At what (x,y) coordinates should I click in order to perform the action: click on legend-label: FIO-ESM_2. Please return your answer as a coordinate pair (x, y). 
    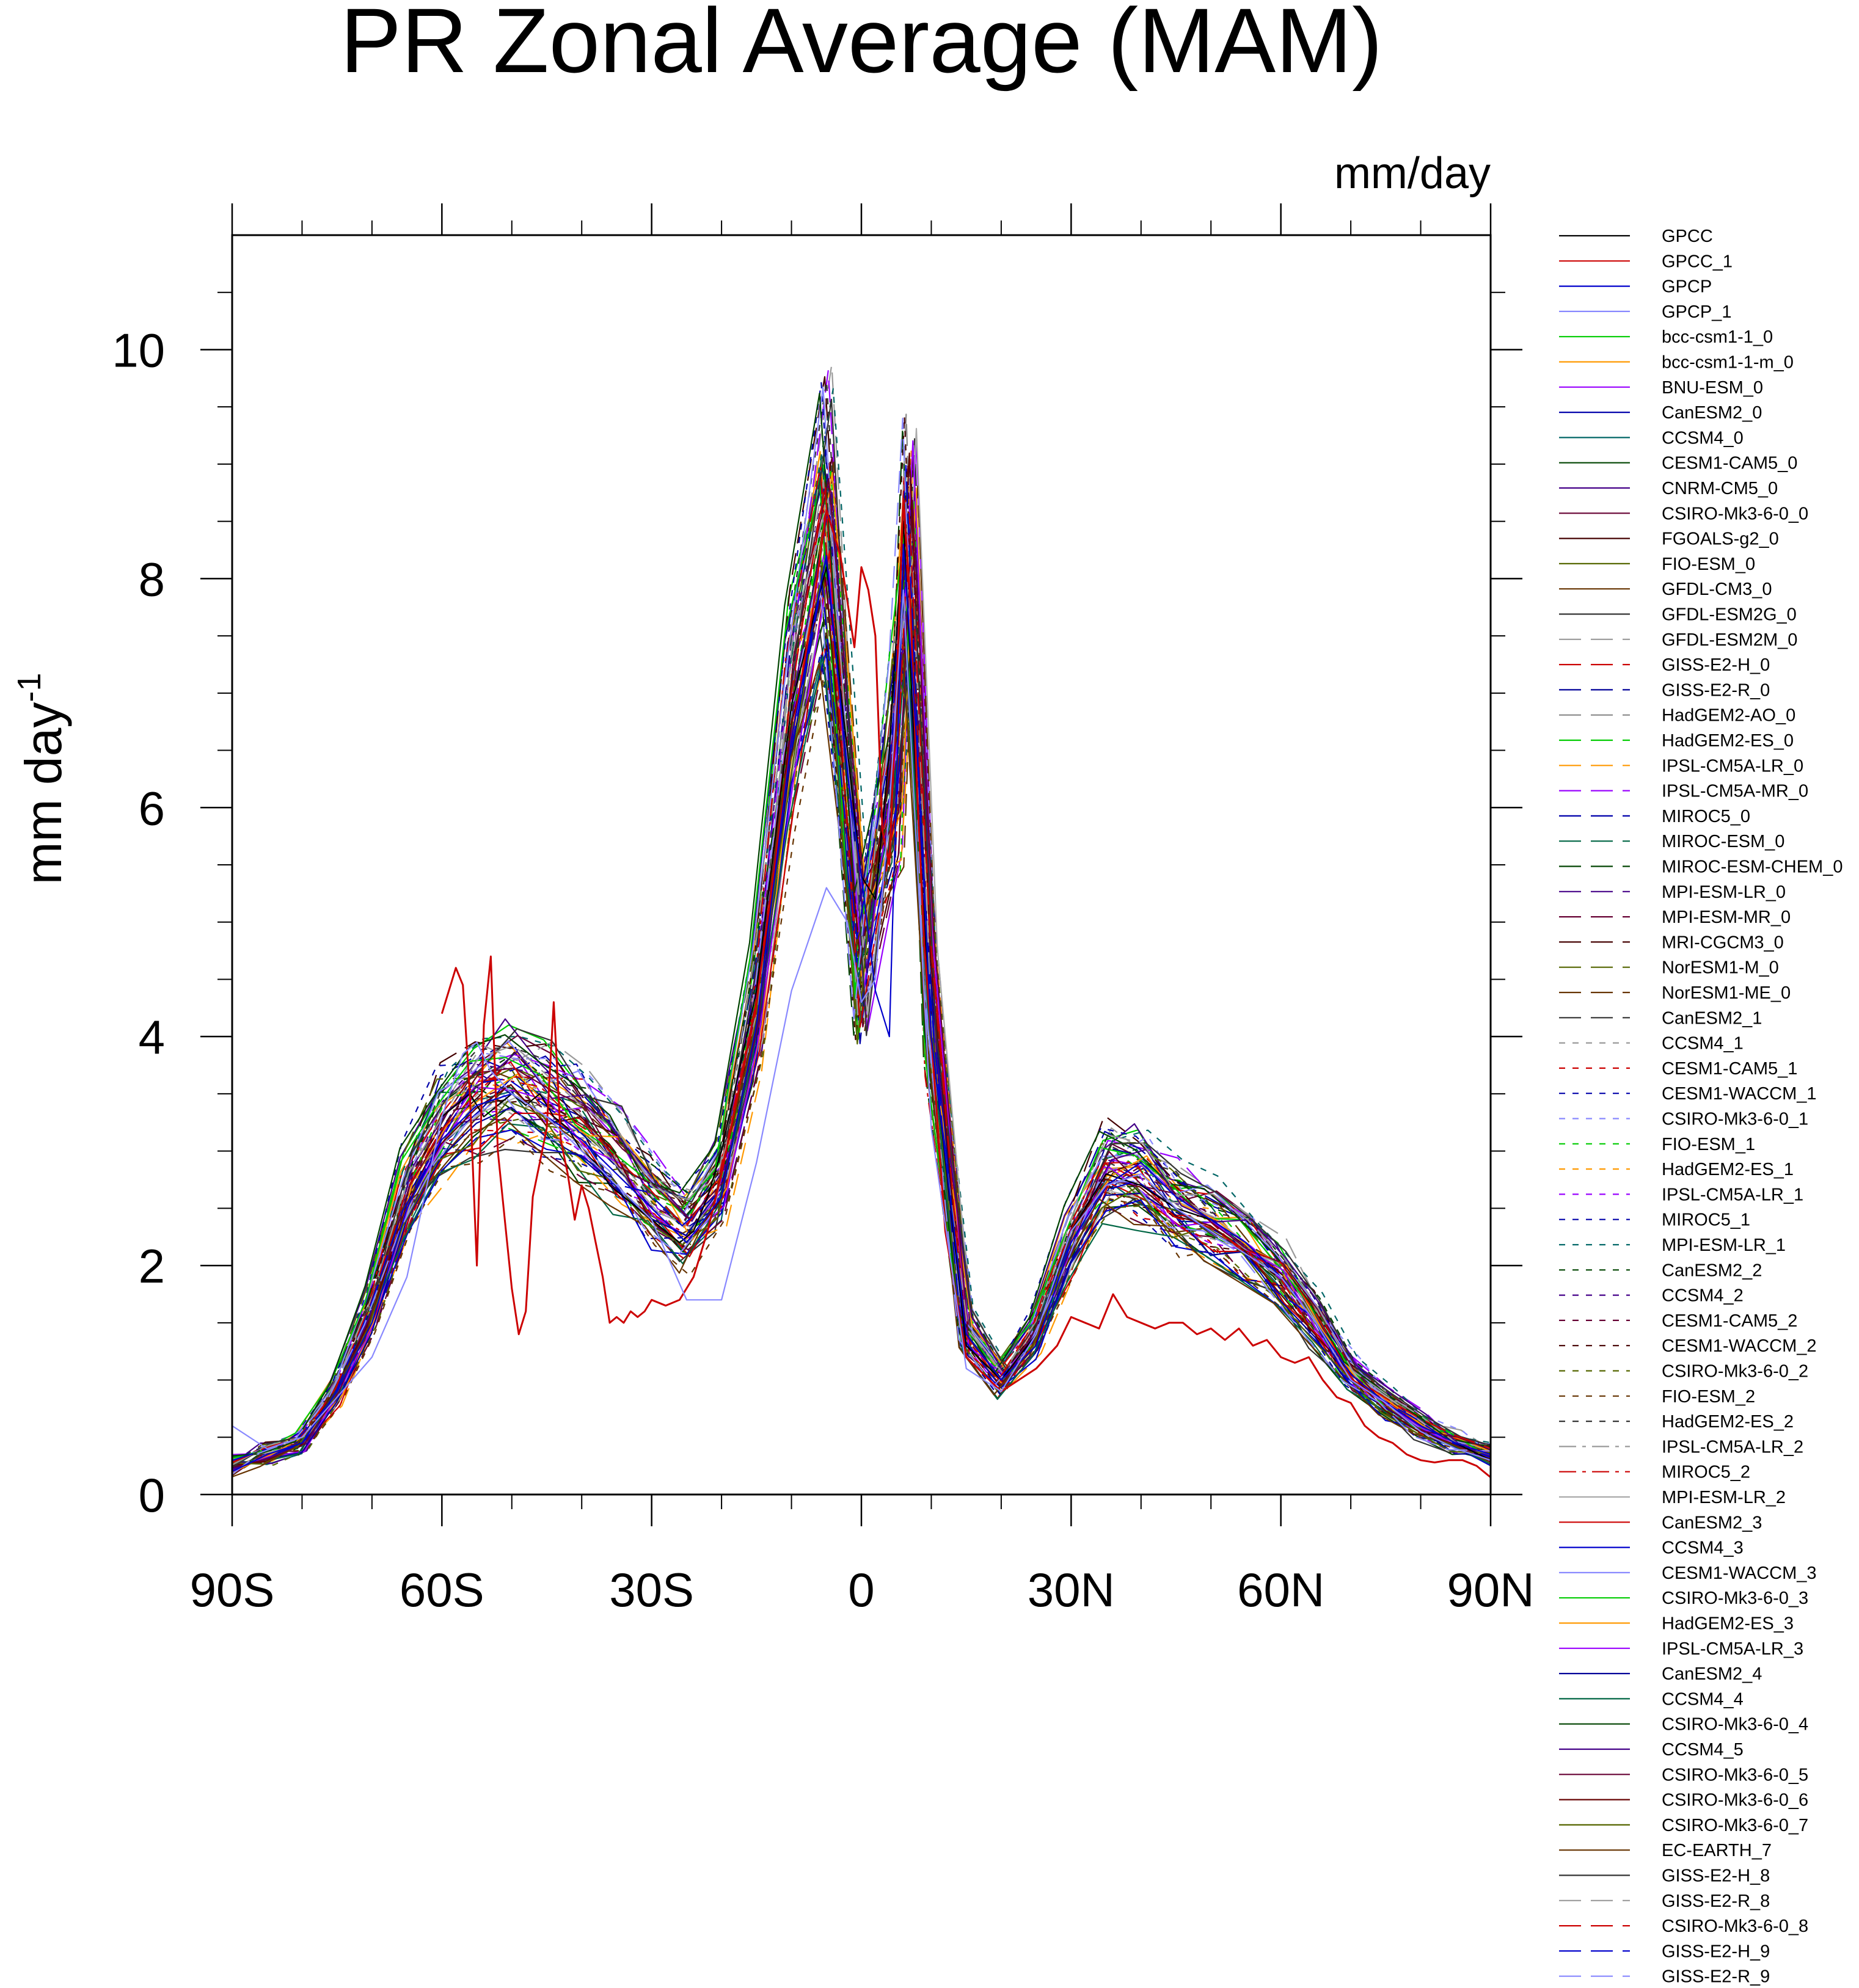
    Looking at the image, I should click on (1708, 1397).